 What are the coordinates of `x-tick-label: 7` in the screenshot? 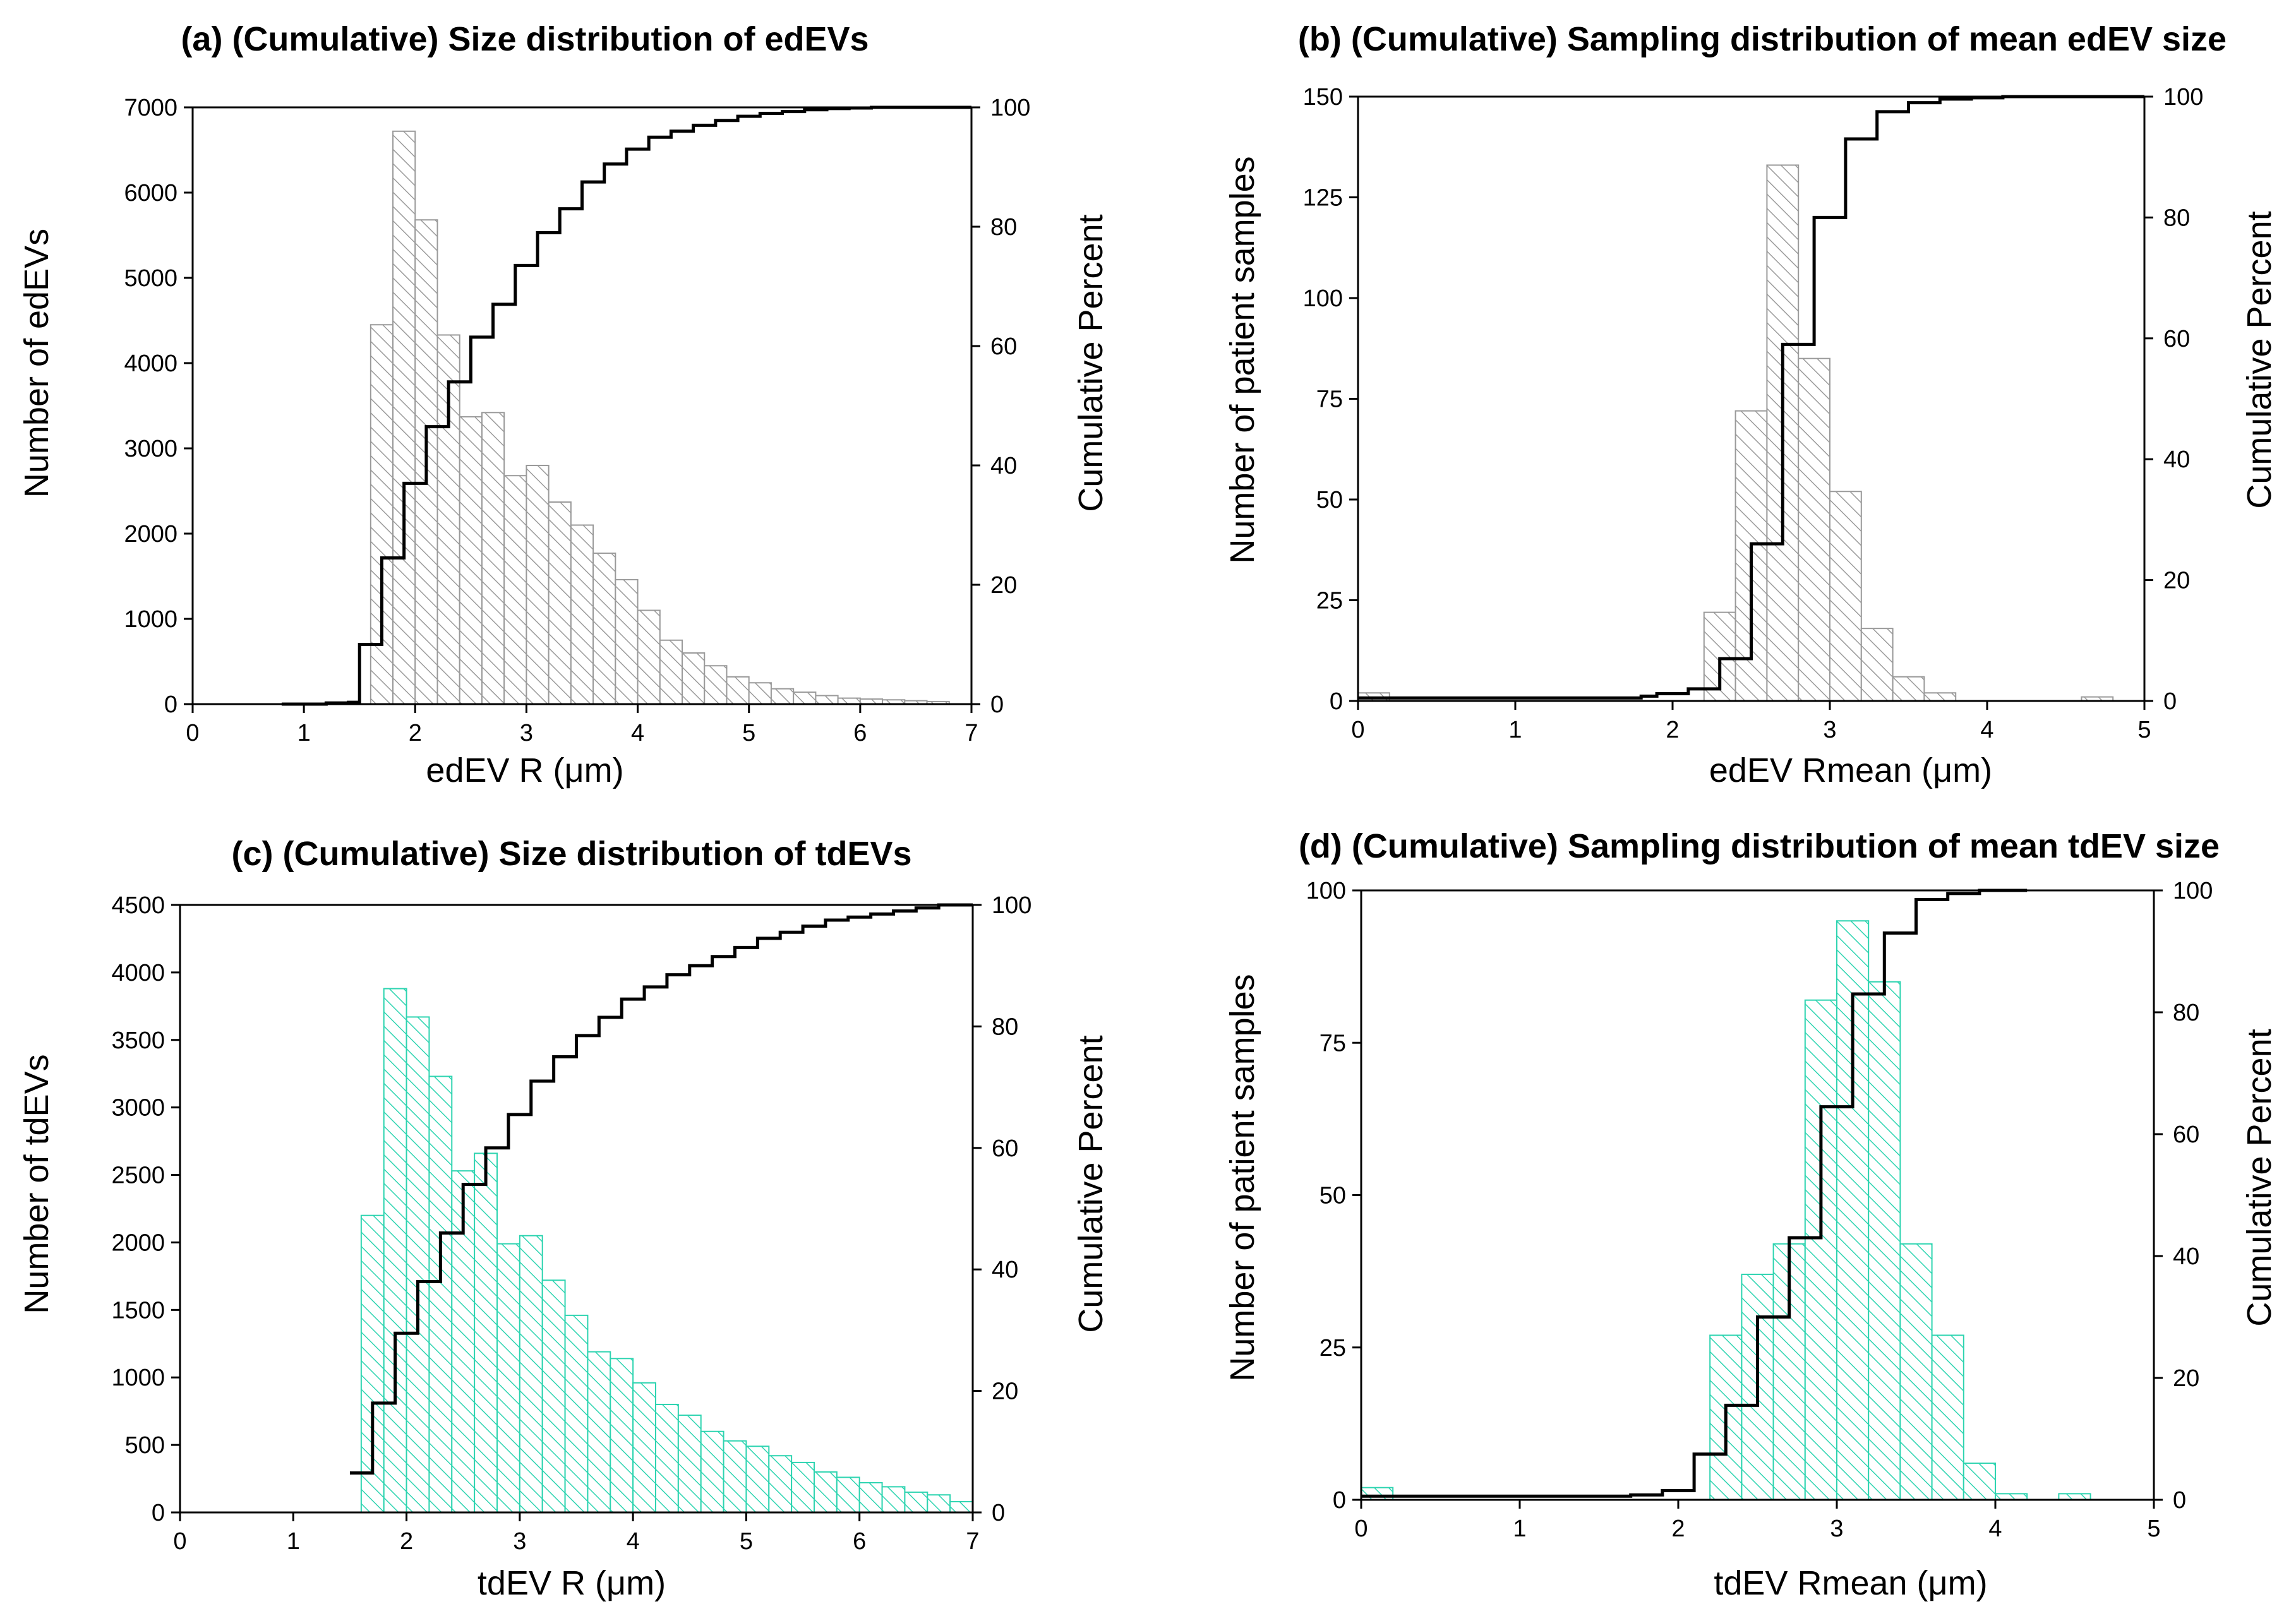 It's located at (972, 1541).